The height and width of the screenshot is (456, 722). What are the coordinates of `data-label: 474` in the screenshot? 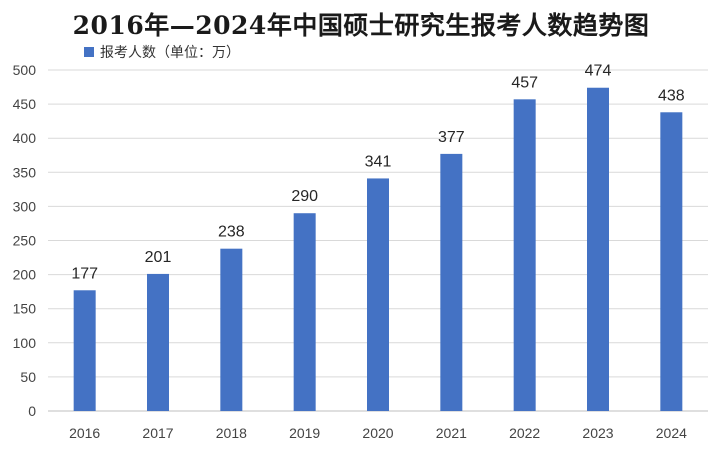 It's located at (598, 71).